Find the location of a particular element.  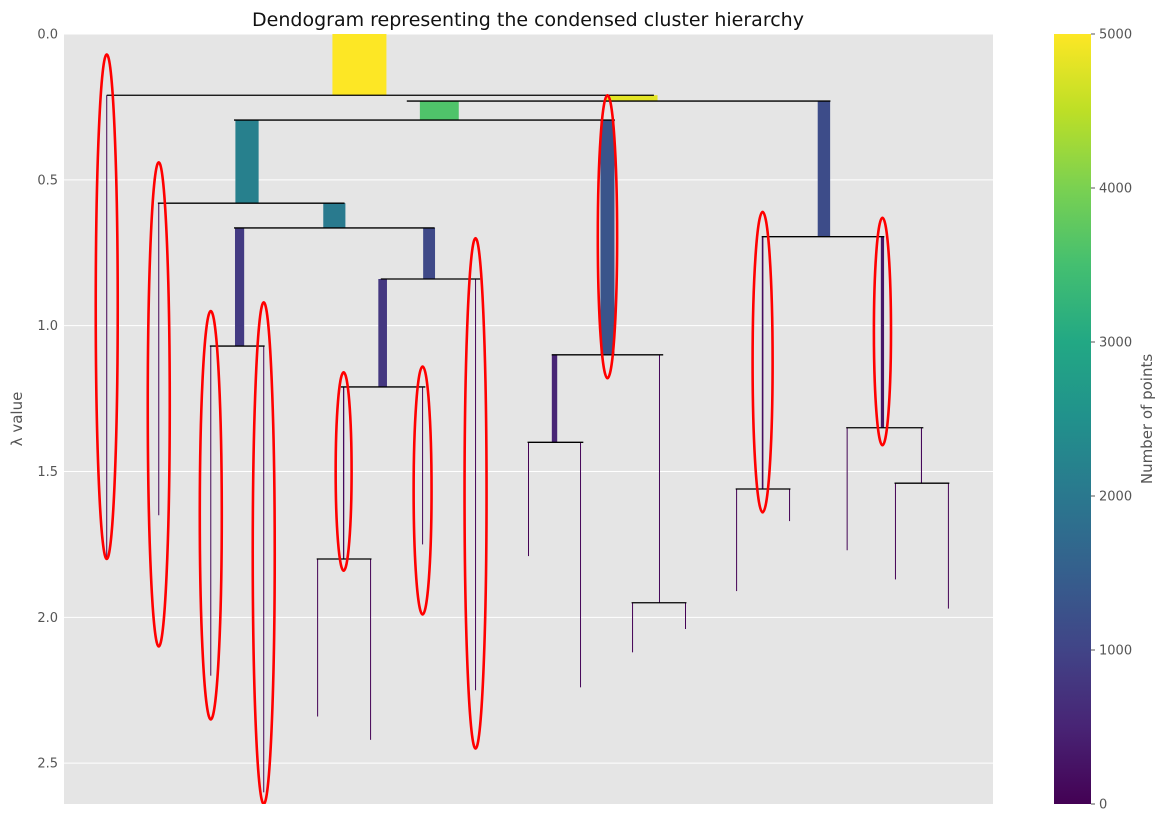

y-tick-label: 1.0 is located at coordinates (47, 326).